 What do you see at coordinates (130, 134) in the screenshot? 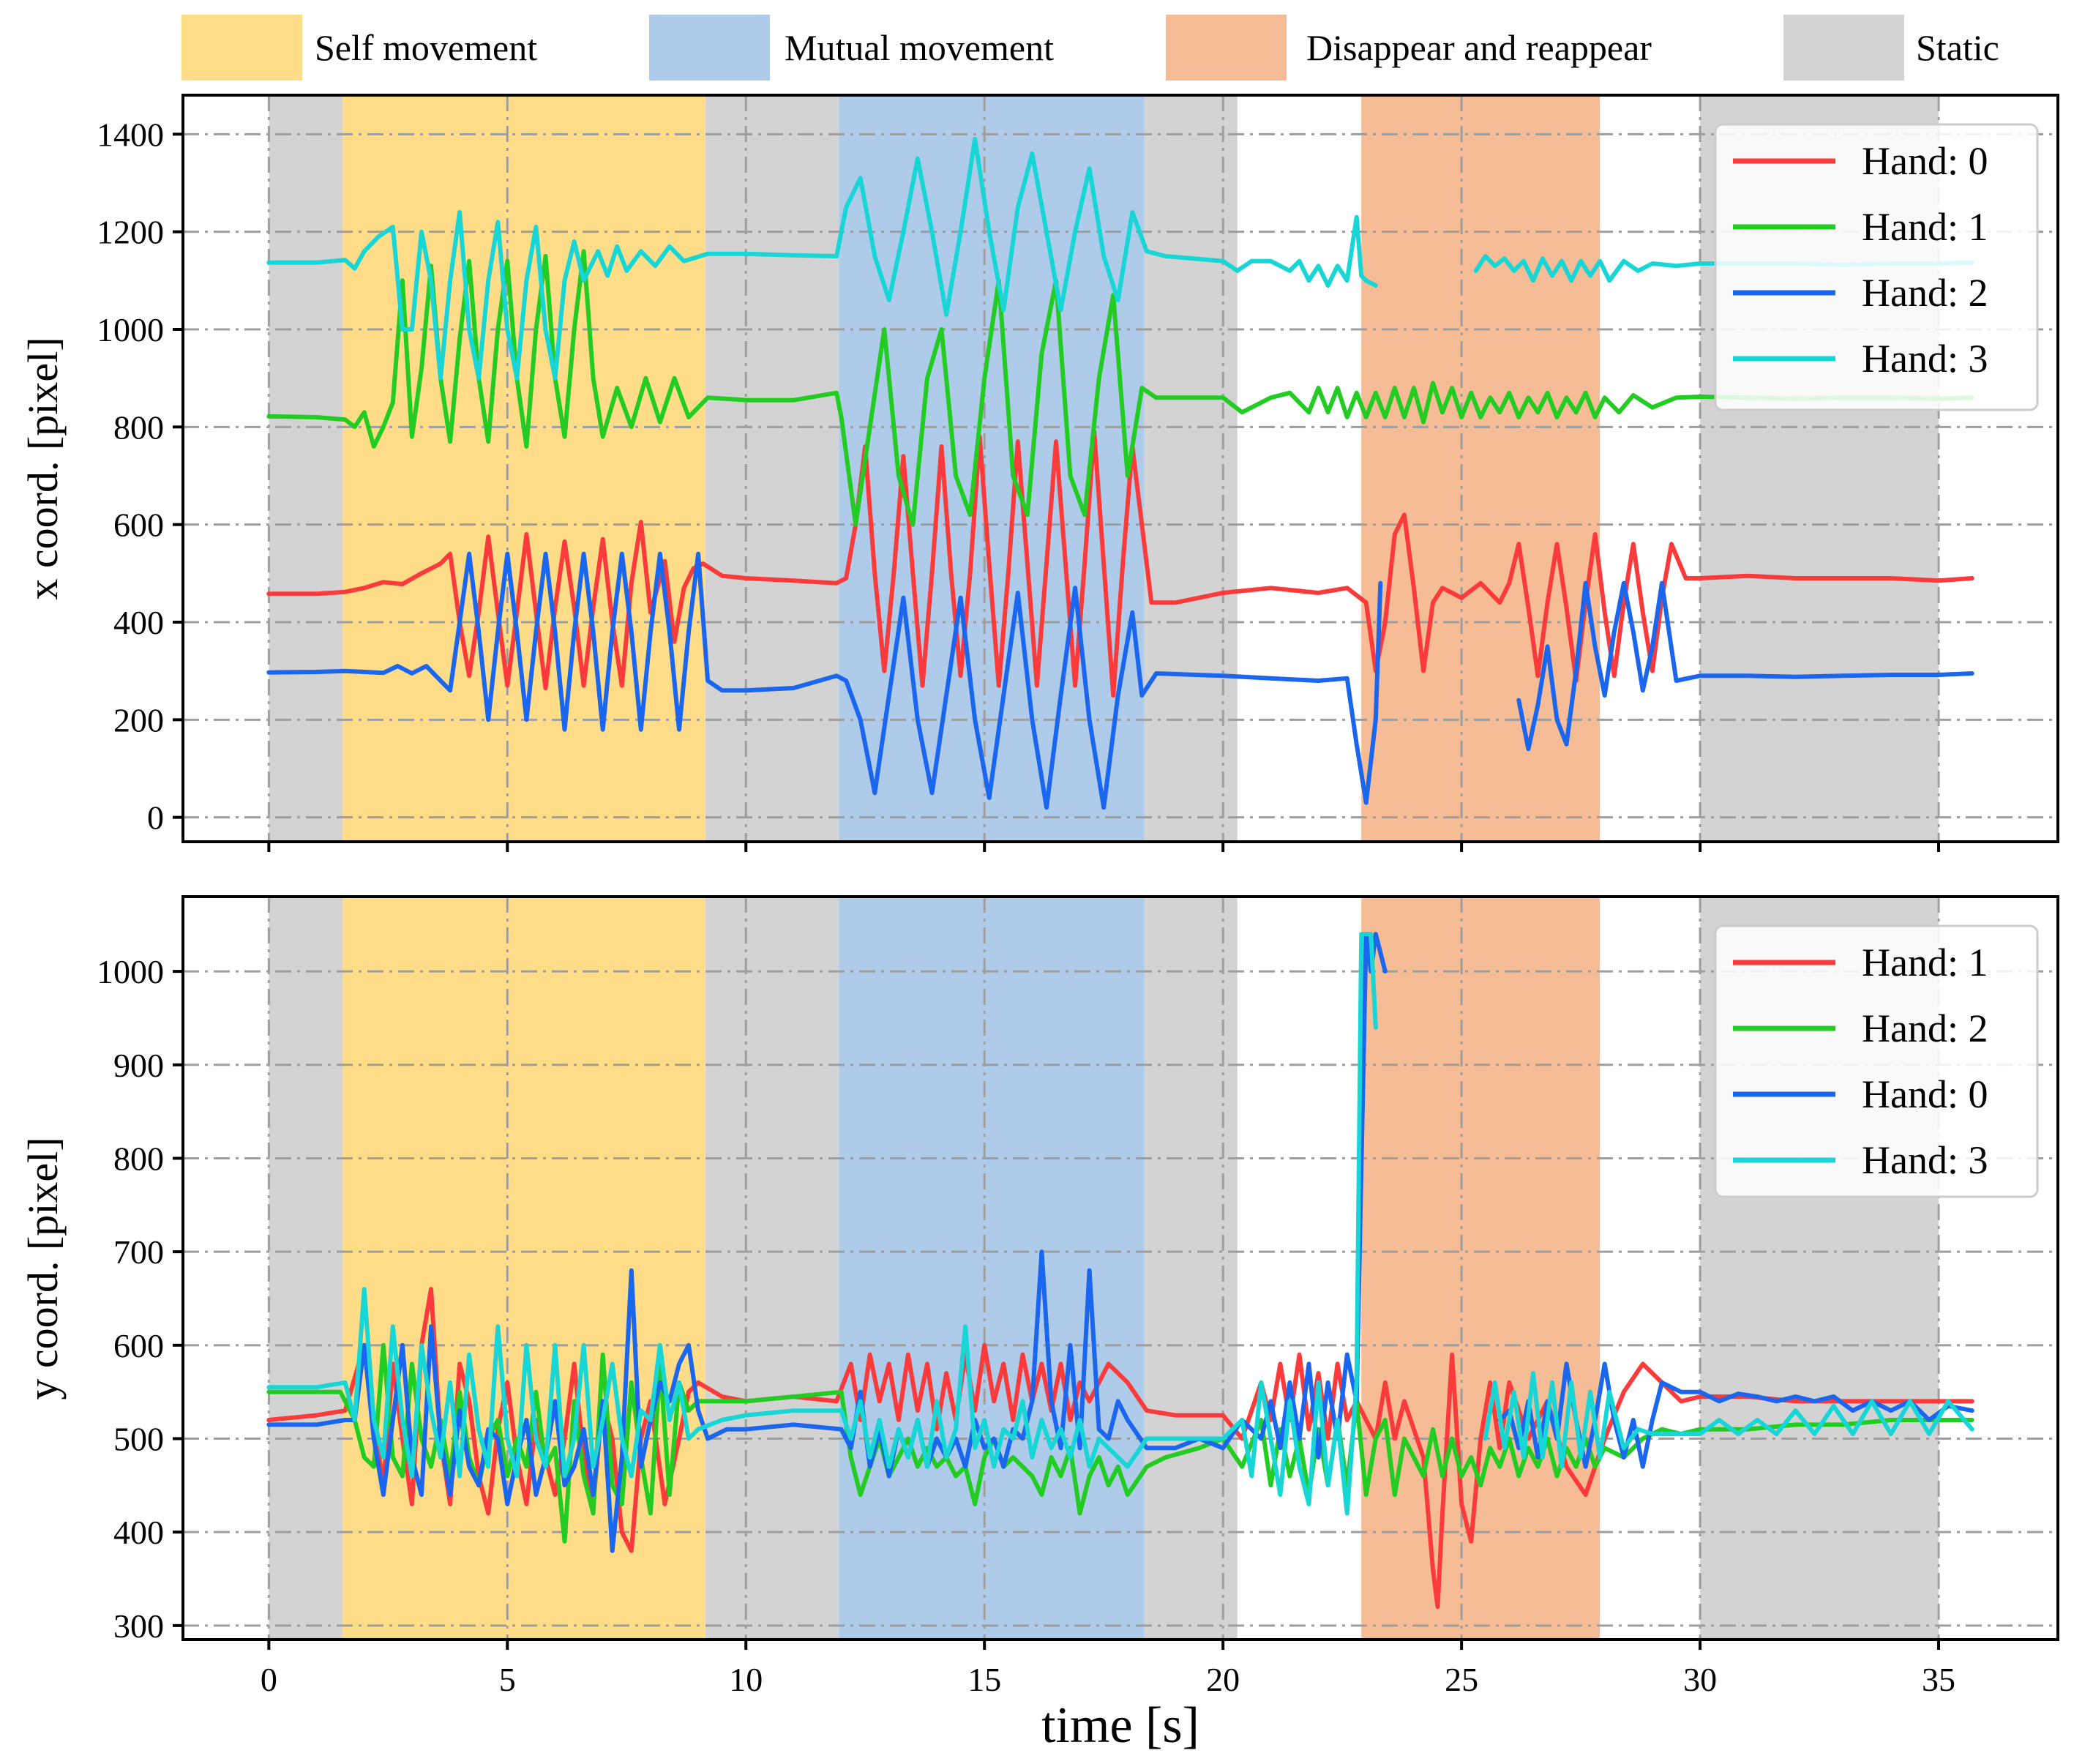
I see `y-tick-label-7: 1400` at bounding box center [130, 134].